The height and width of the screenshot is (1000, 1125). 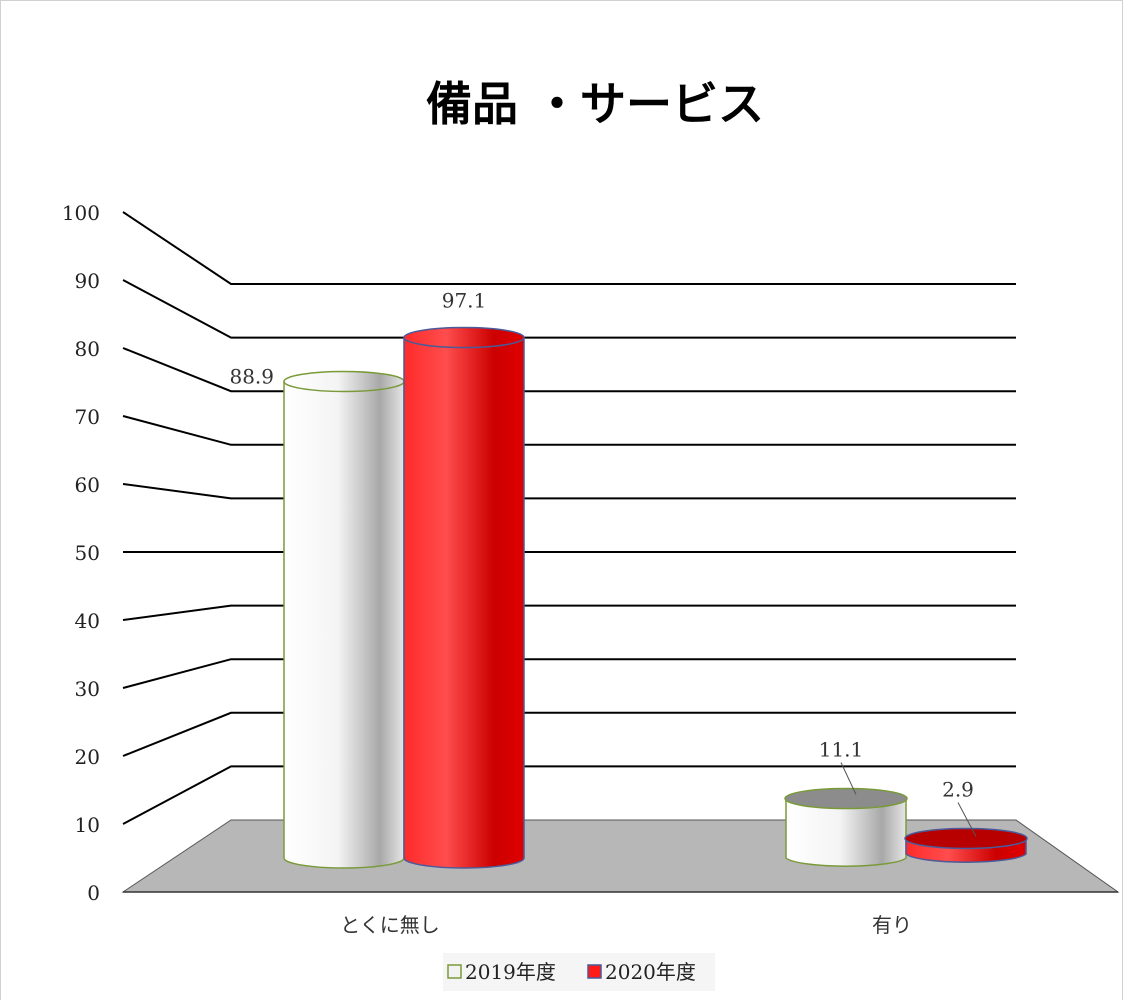 I want to click on data-label: 11.1, so click(x=841, y=750).